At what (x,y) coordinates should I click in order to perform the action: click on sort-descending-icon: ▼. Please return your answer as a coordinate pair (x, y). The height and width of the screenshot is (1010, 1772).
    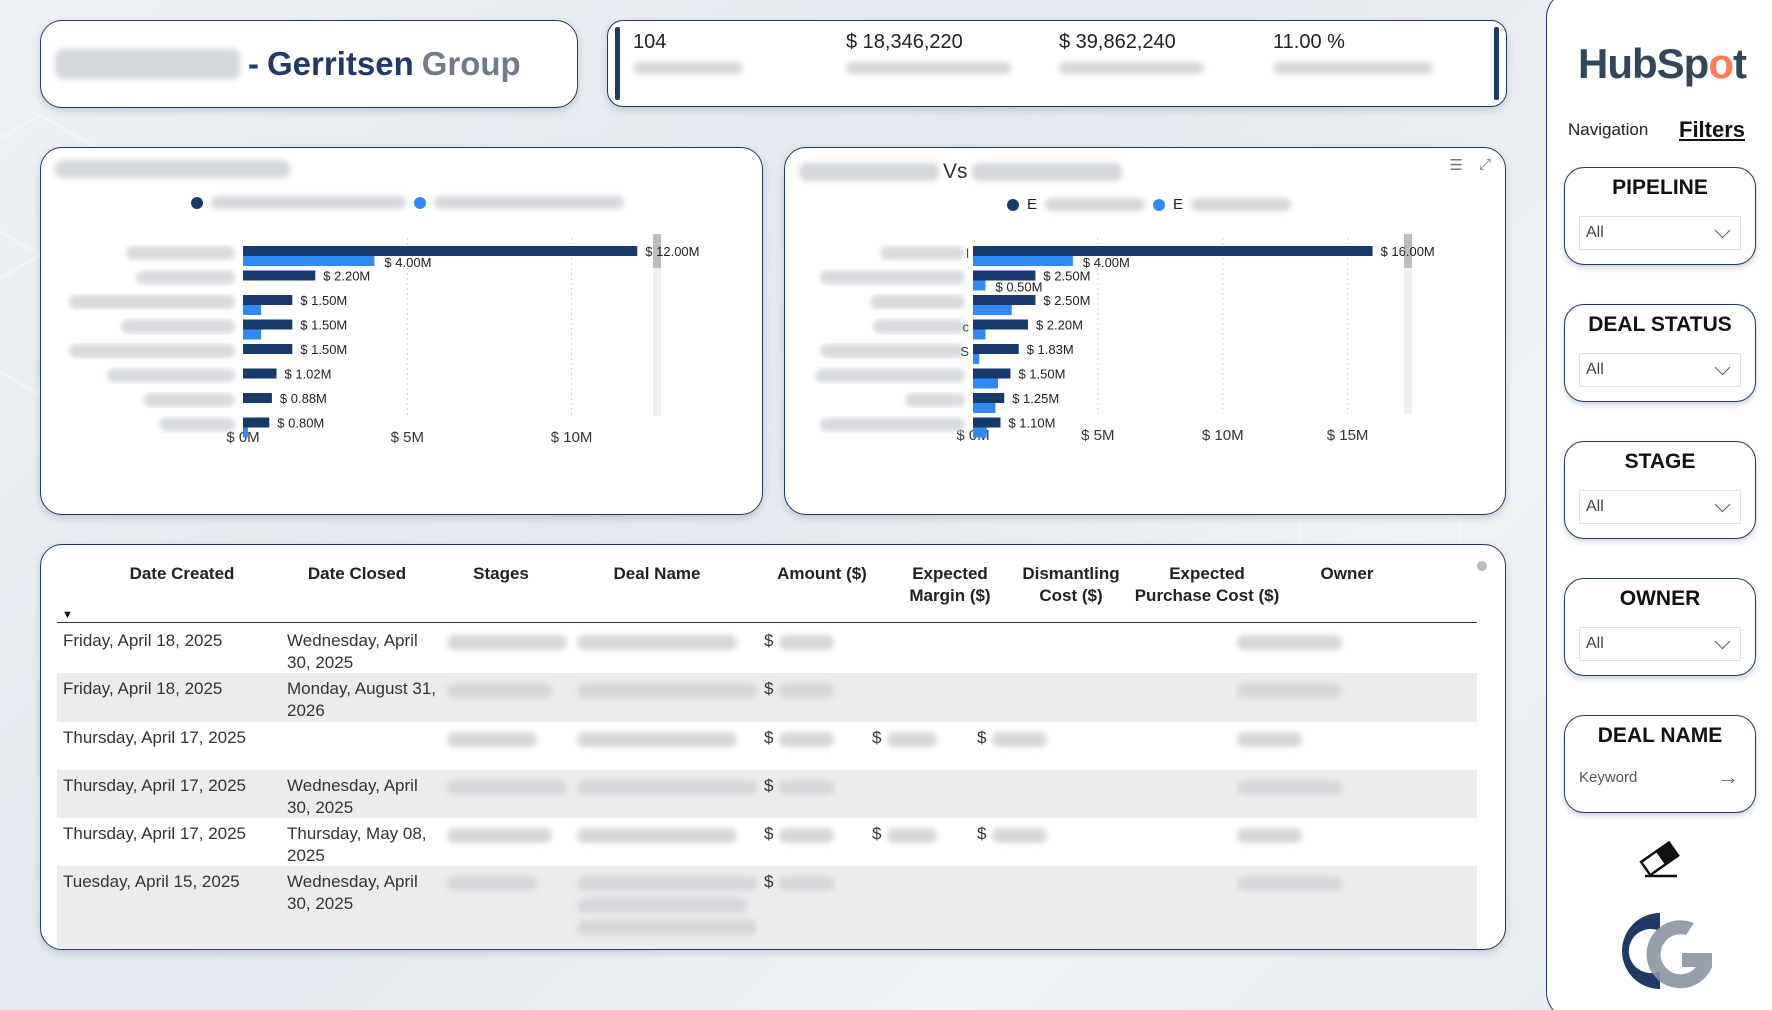
    Looking at the image, I should click on (67, 615).